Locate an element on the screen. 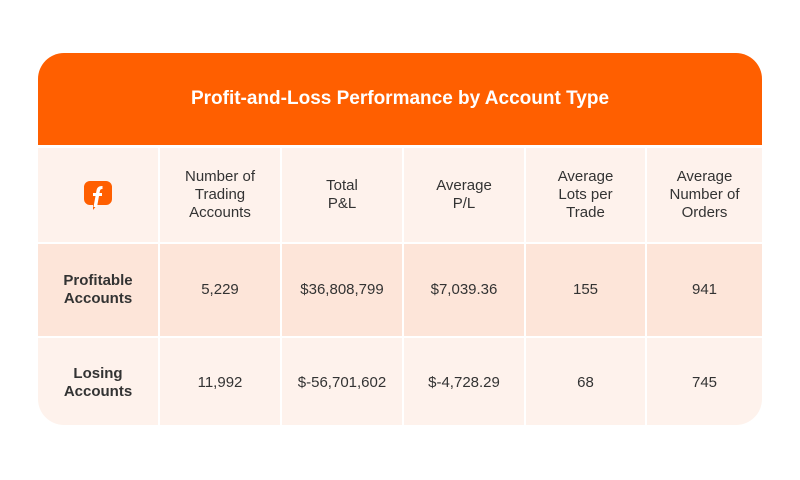  table-cell: $36,808,799 is located at coordinates (342, 290).